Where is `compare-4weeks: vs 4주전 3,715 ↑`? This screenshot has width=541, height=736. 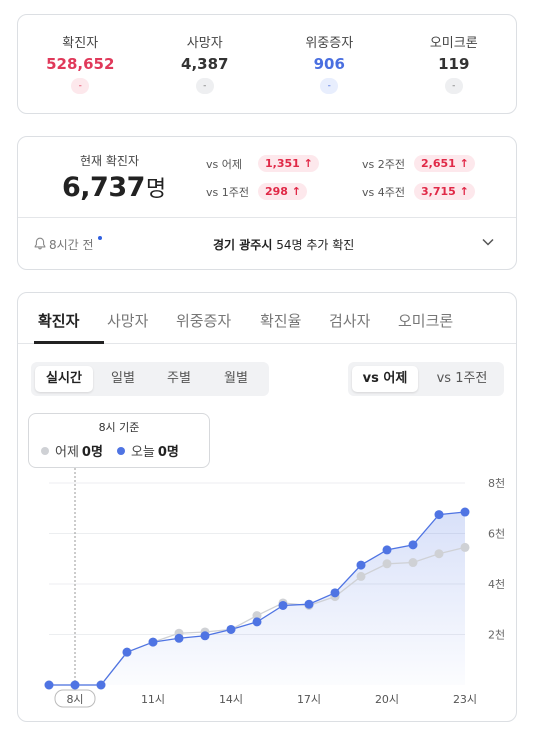 compare-4weeks: vs 4주전 3,715 ↑ is located at coordinates (418, 191).